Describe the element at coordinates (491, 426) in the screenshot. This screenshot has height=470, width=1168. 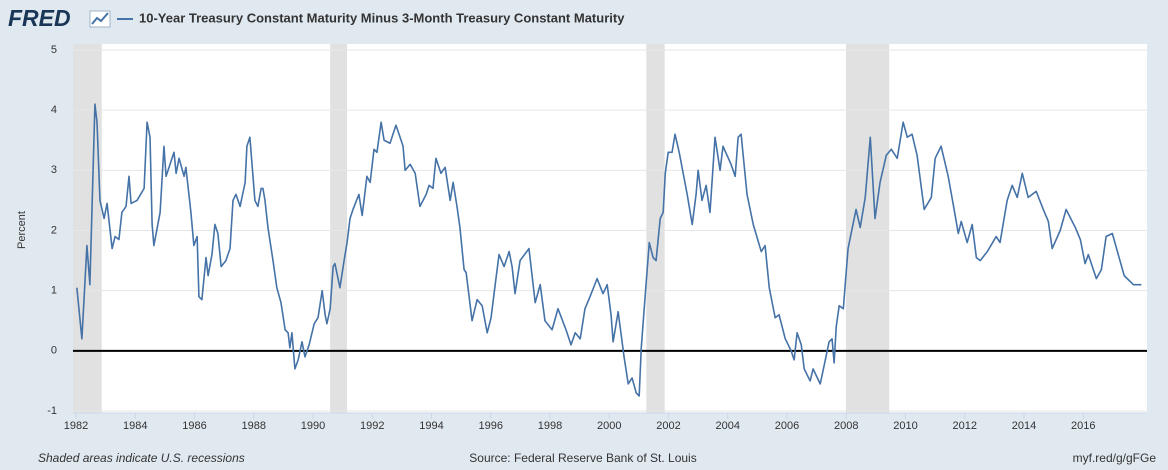
I see `x-tick-label: 1996` at that location.